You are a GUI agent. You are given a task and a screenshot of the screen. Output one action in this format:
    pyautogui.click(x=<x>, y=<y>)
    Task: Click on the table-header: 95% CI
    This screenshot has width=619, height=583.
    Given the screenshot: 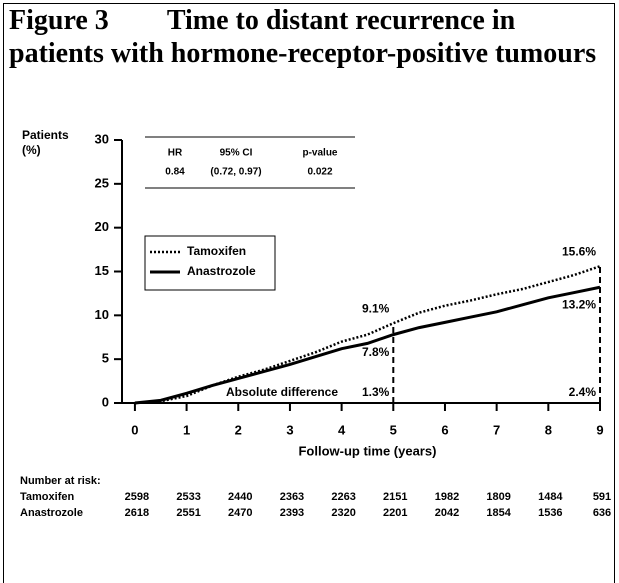 What is the action you would take?
    pyautogui.click(x=236, y=153)
    